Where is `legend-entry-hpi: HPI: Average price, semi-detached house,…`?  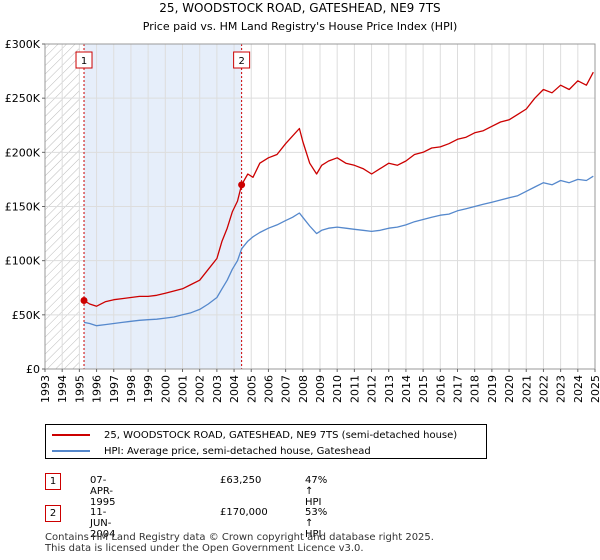 legend-entry-hpi: HPI: Average price, semi-detached house,… is located at coordinates (211, 451).